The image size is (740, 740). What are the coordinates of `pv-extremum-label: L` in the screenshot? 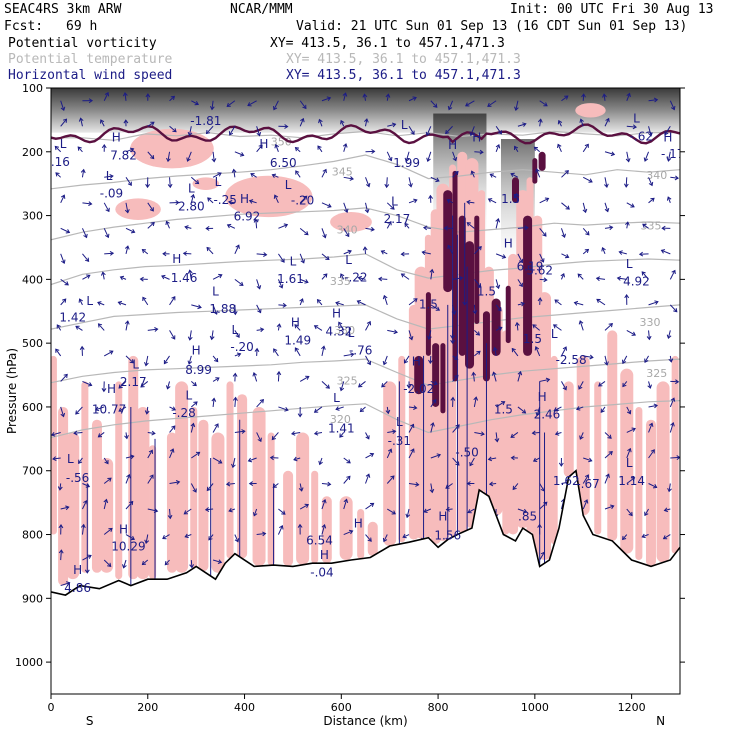 It's located at (394, 201).